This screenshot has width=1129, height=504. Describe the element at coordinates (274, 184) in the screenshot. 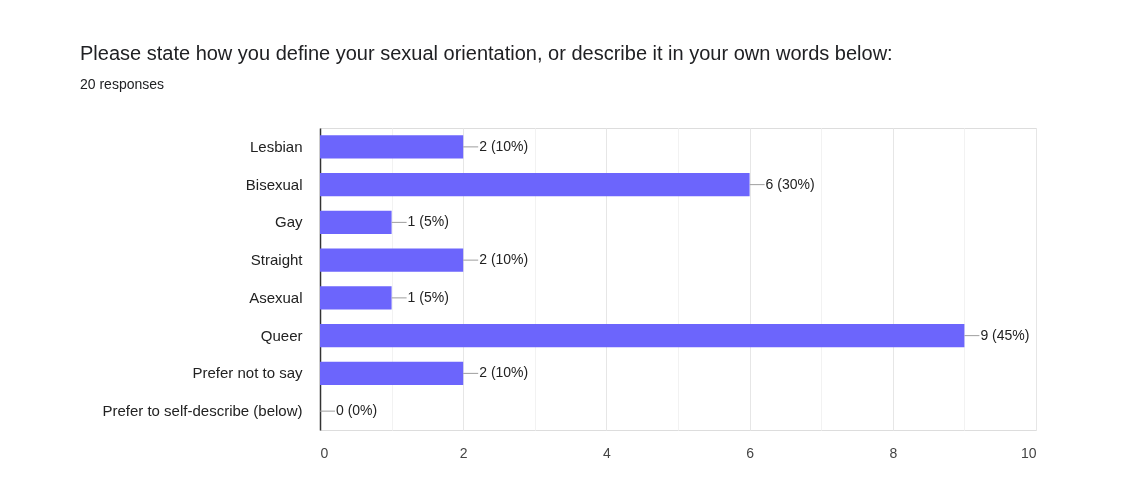

I see `y-tick-label: Bisexual` at that location.